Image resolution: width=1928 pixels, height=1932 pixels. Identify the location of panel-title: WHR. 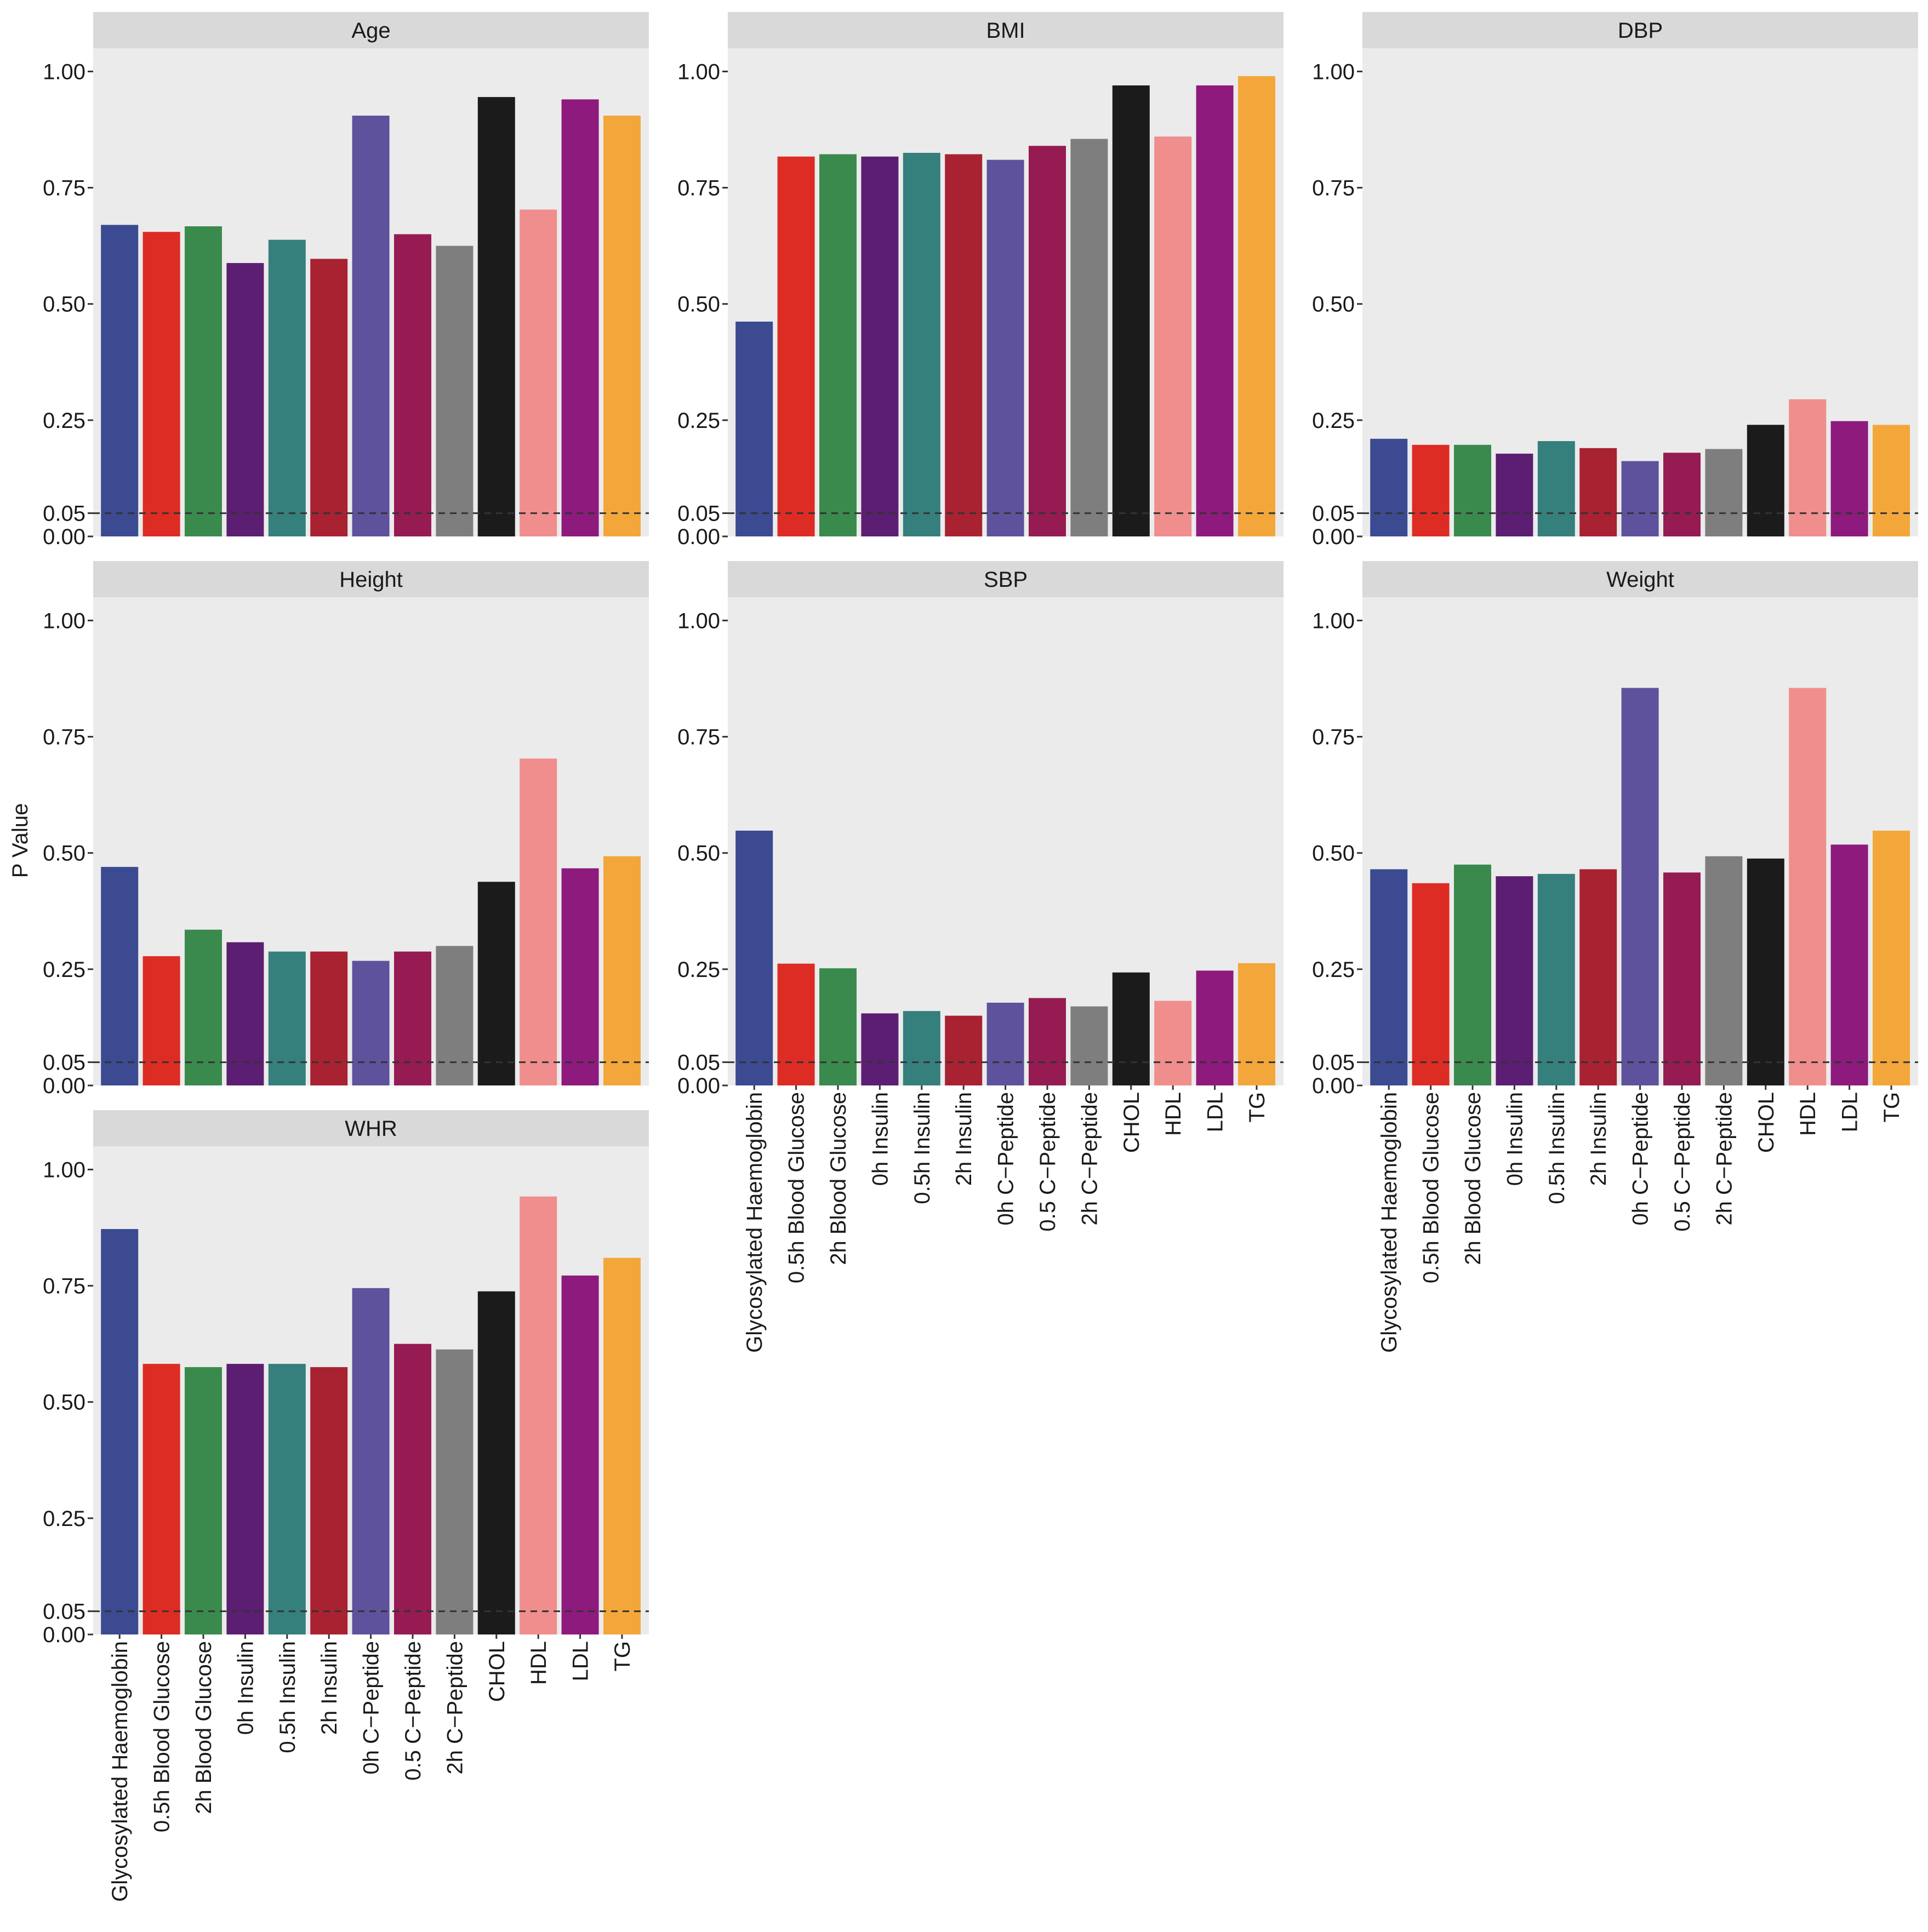
(371, 1129).